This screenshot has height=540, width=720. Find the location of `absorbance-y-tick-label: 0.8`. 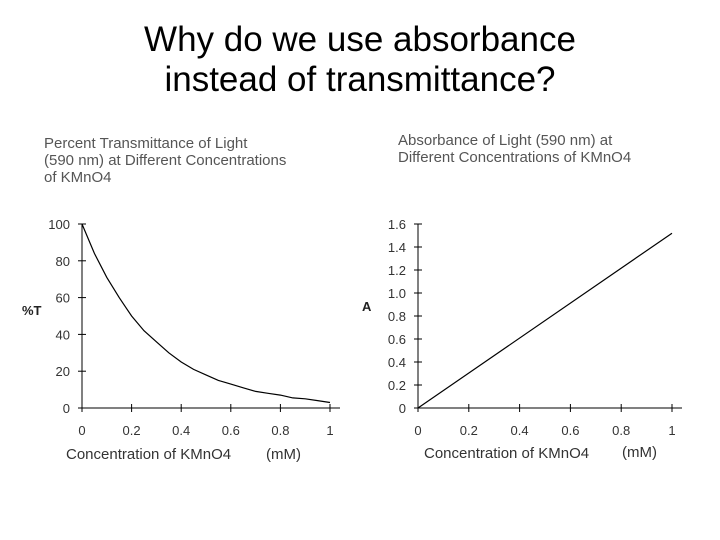

absorbance-y-tick-label: 0.8 is located at coordinates (397, 316).